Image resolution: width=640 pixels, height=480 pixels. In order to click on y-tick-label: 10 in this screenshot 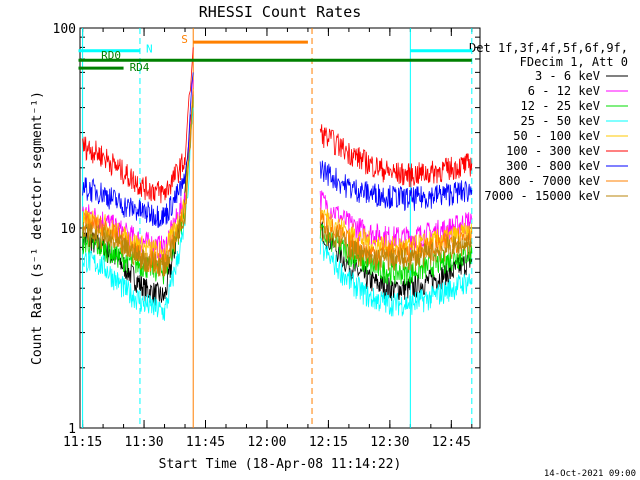, I will do `click(68, 229)`.